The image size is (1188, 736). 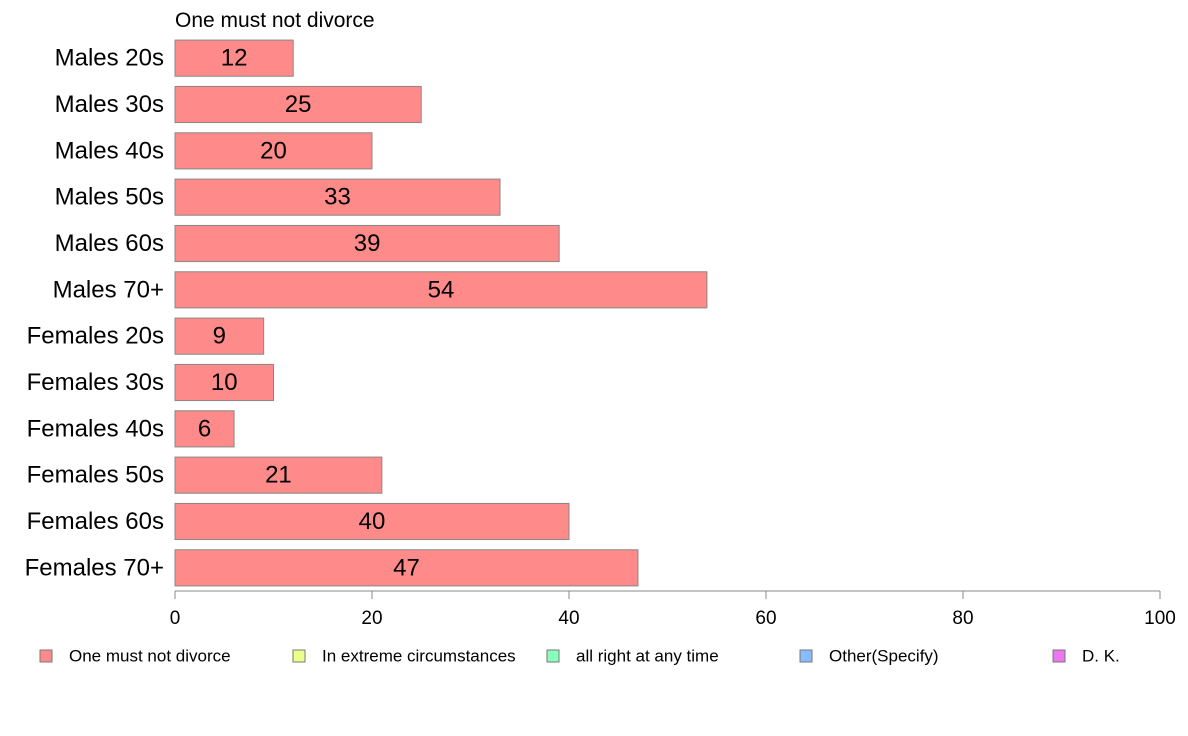 What do you see at coordinates (765, 618) in the screenshot?
I see `x-tick-label: 60` at bounding box center [765, 618].